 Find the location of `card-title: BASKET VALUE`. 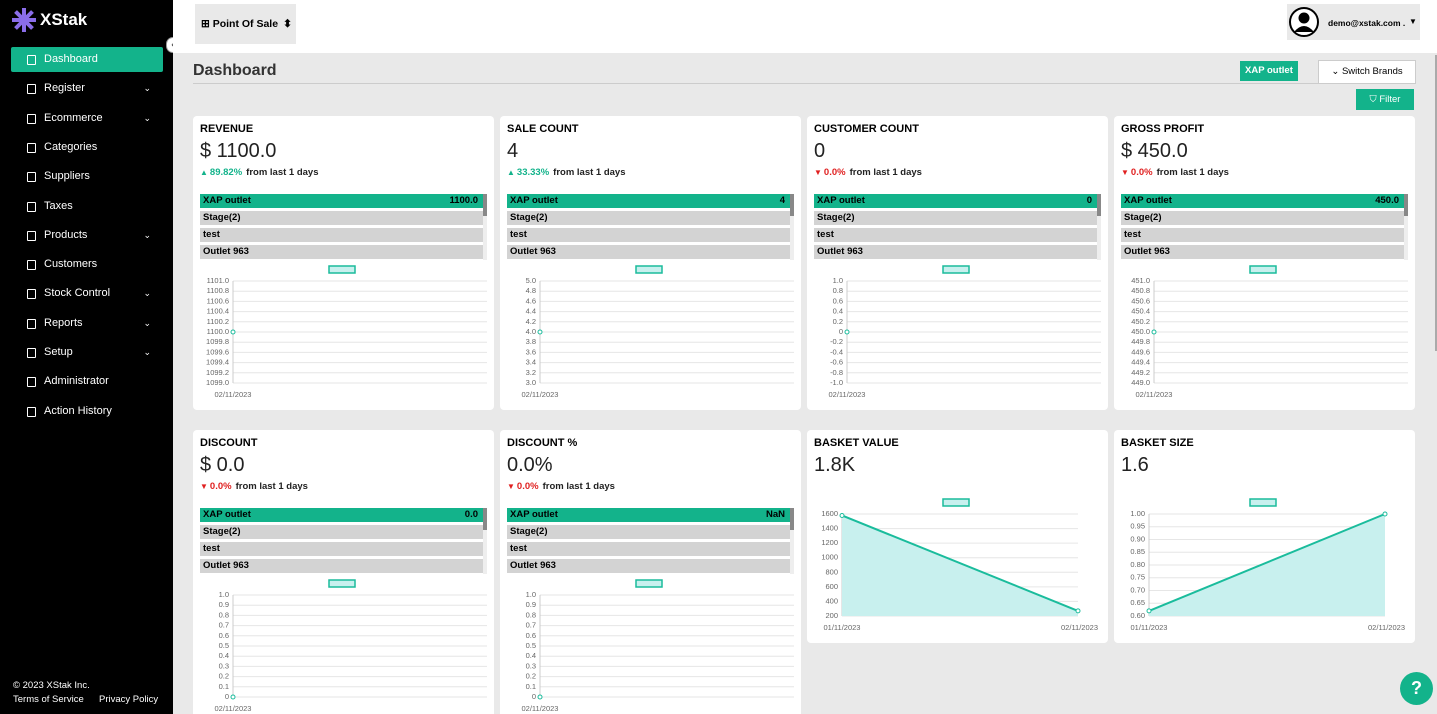

card-title: BASKET VALUE is located at coordinates (856, 443).